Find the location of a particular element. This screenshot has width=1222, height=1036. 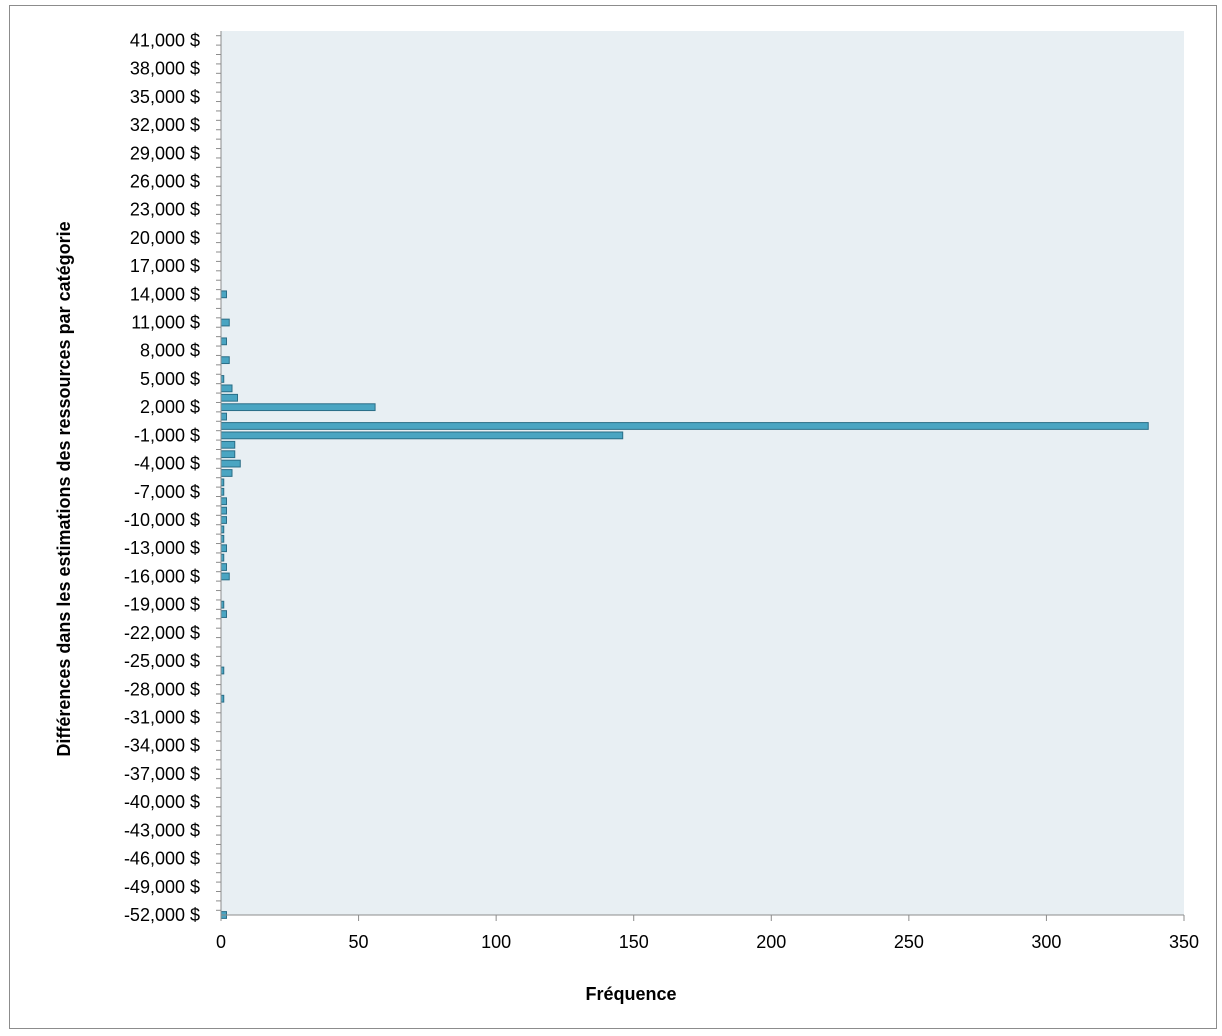

x-axis-title: Fréquence is located at coordinates (630, 994).